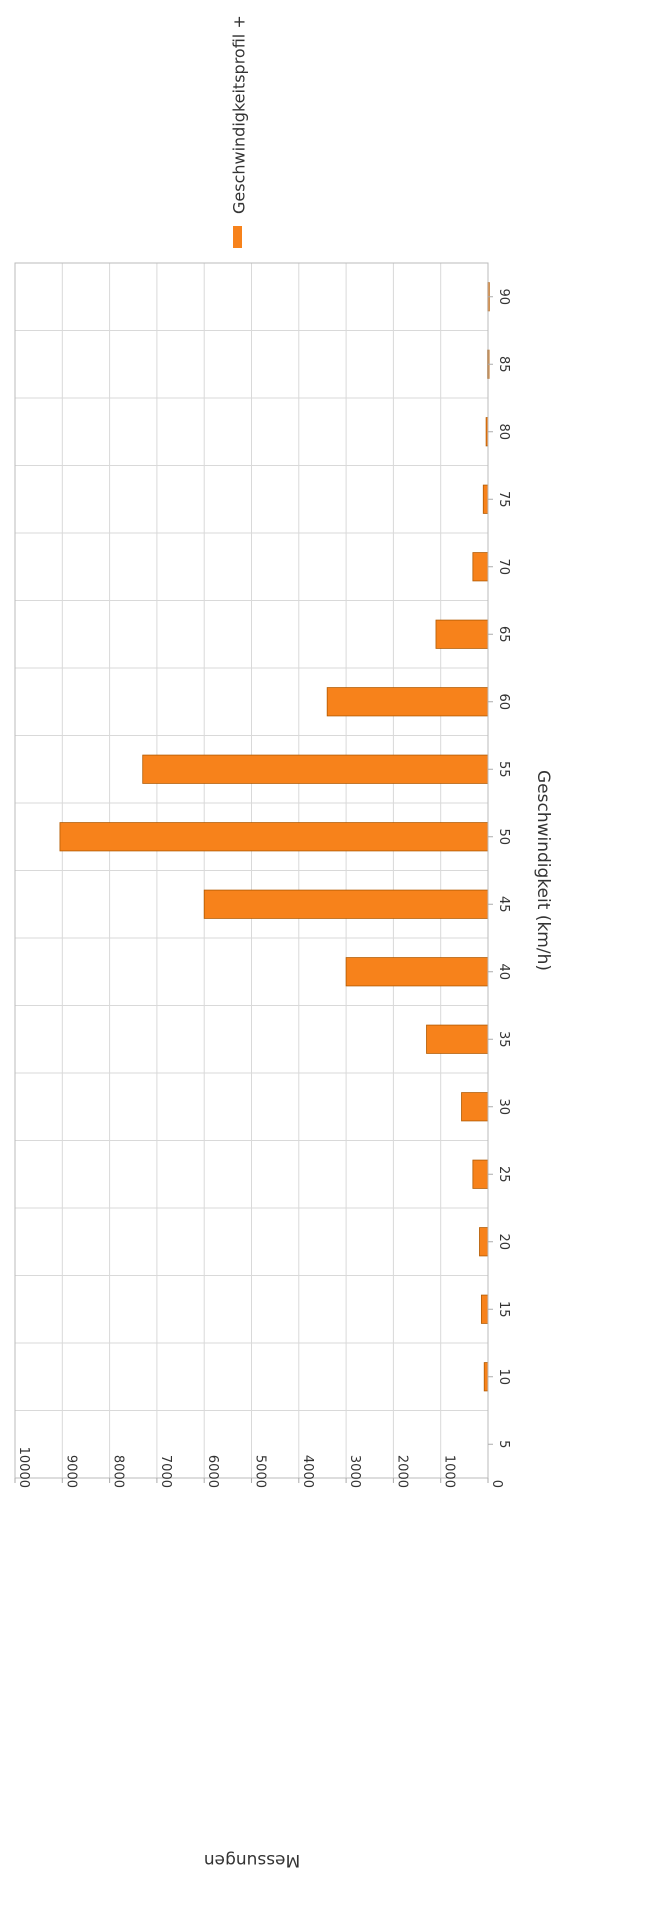  I want to click on y-axis-label: Messungen, so click(252, 1860).